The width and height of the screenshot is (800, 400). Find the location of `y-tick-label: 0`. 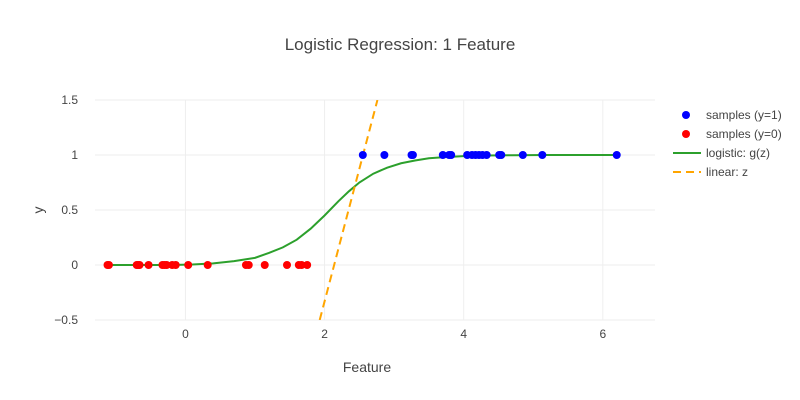

y-tick-label: 0 is located at coordinates (74, 265).